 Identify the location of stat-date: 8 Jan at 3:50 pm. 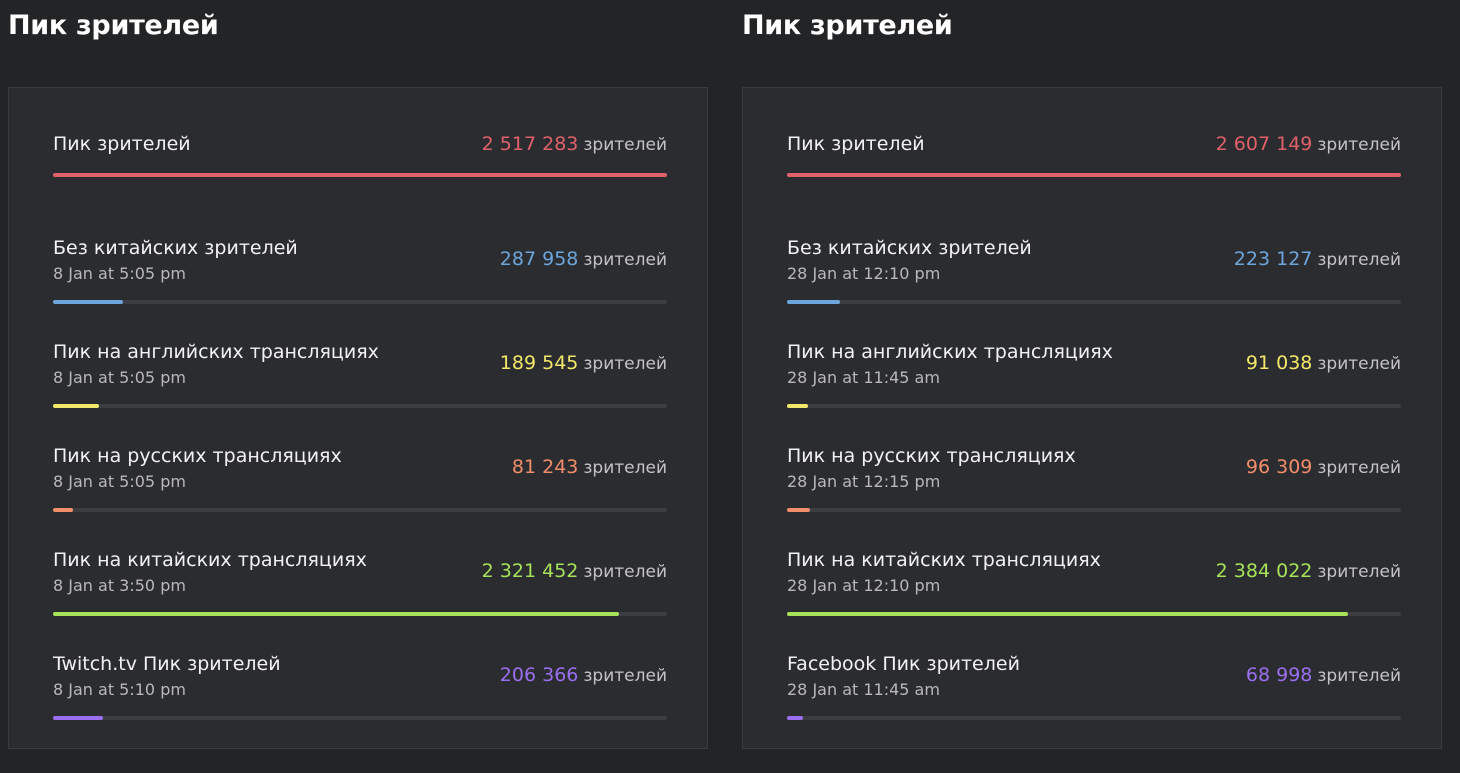
(119, 585).